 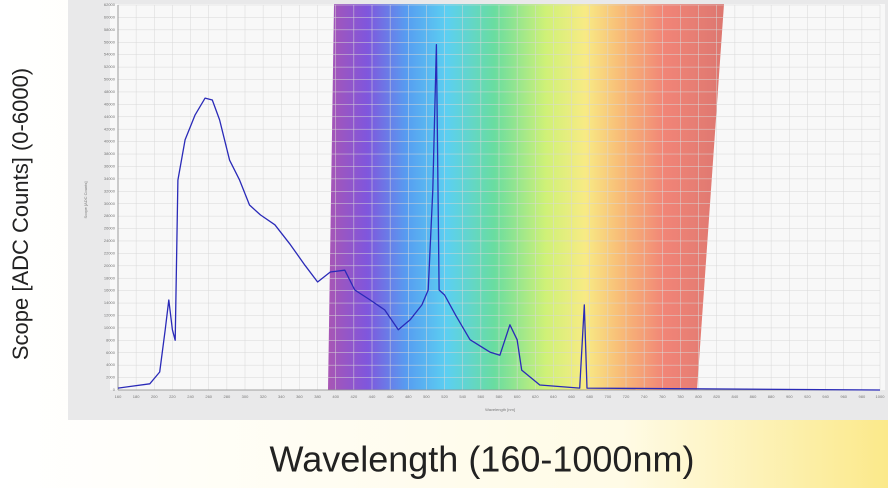 What do you see at coordinates (589, 396) in the screenshot?
I see `x-tick-label: 680` at bounding box center [589, 396].